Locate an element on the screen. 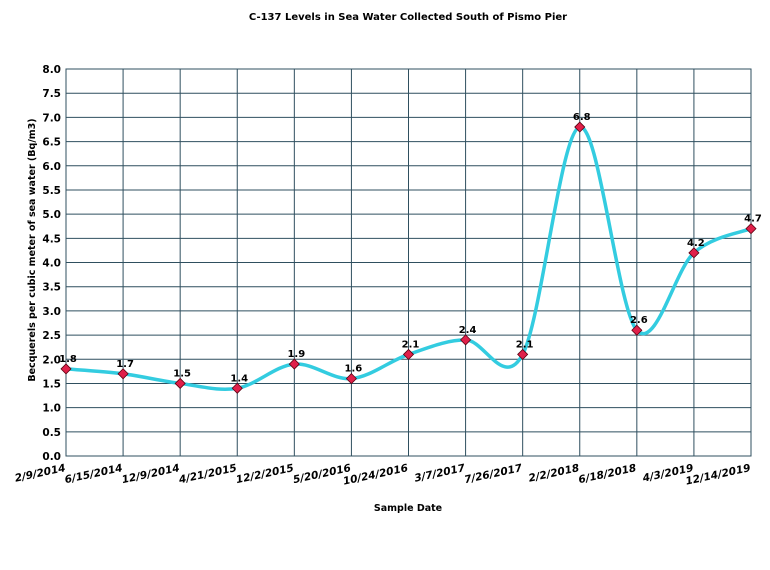 This screenshot has width=770, height=570. x-tick-label: 12/14/2019 is located at coordinates (717, 474).